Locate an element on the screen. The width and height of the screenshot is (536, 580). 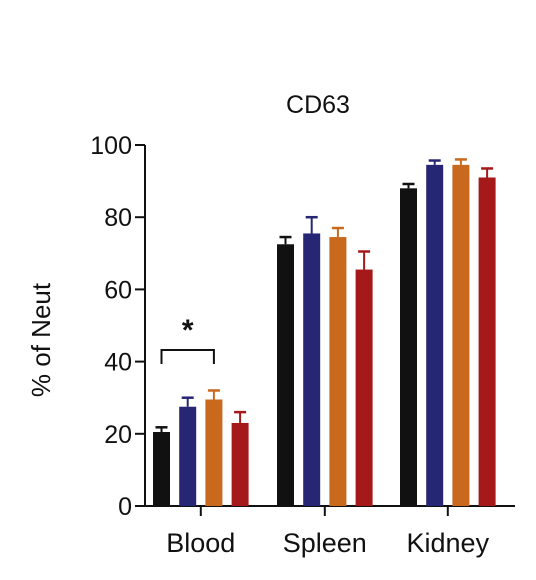
y-tick-label: 100 is located at coordinates (111, 146).